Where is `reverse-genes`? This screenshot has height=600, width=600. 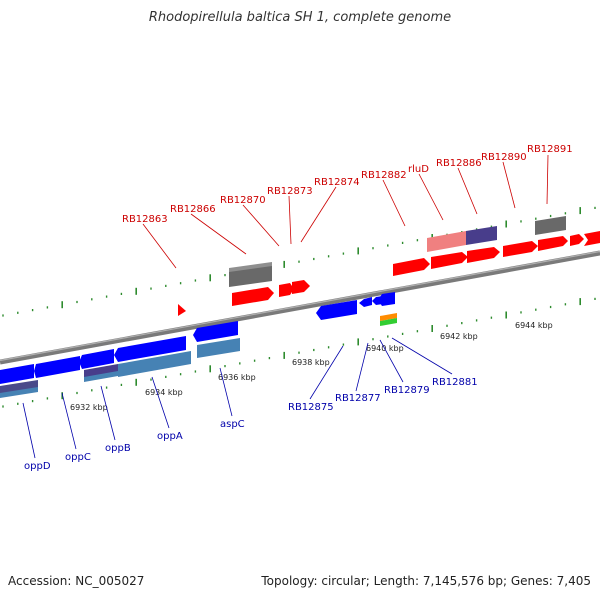
reverse-genes is located at coordinates (197, 338).